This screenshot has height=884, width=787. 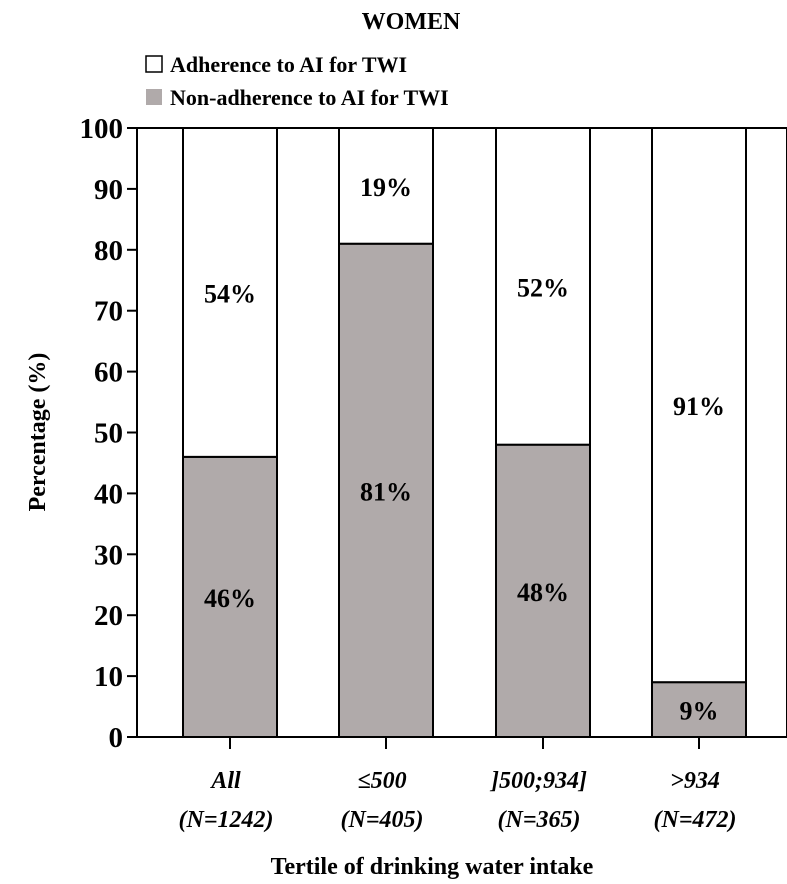 I want to click on y-axis: 0 10 20 30 40 50 60 70 80 90 100, so click(x=108, y=433).